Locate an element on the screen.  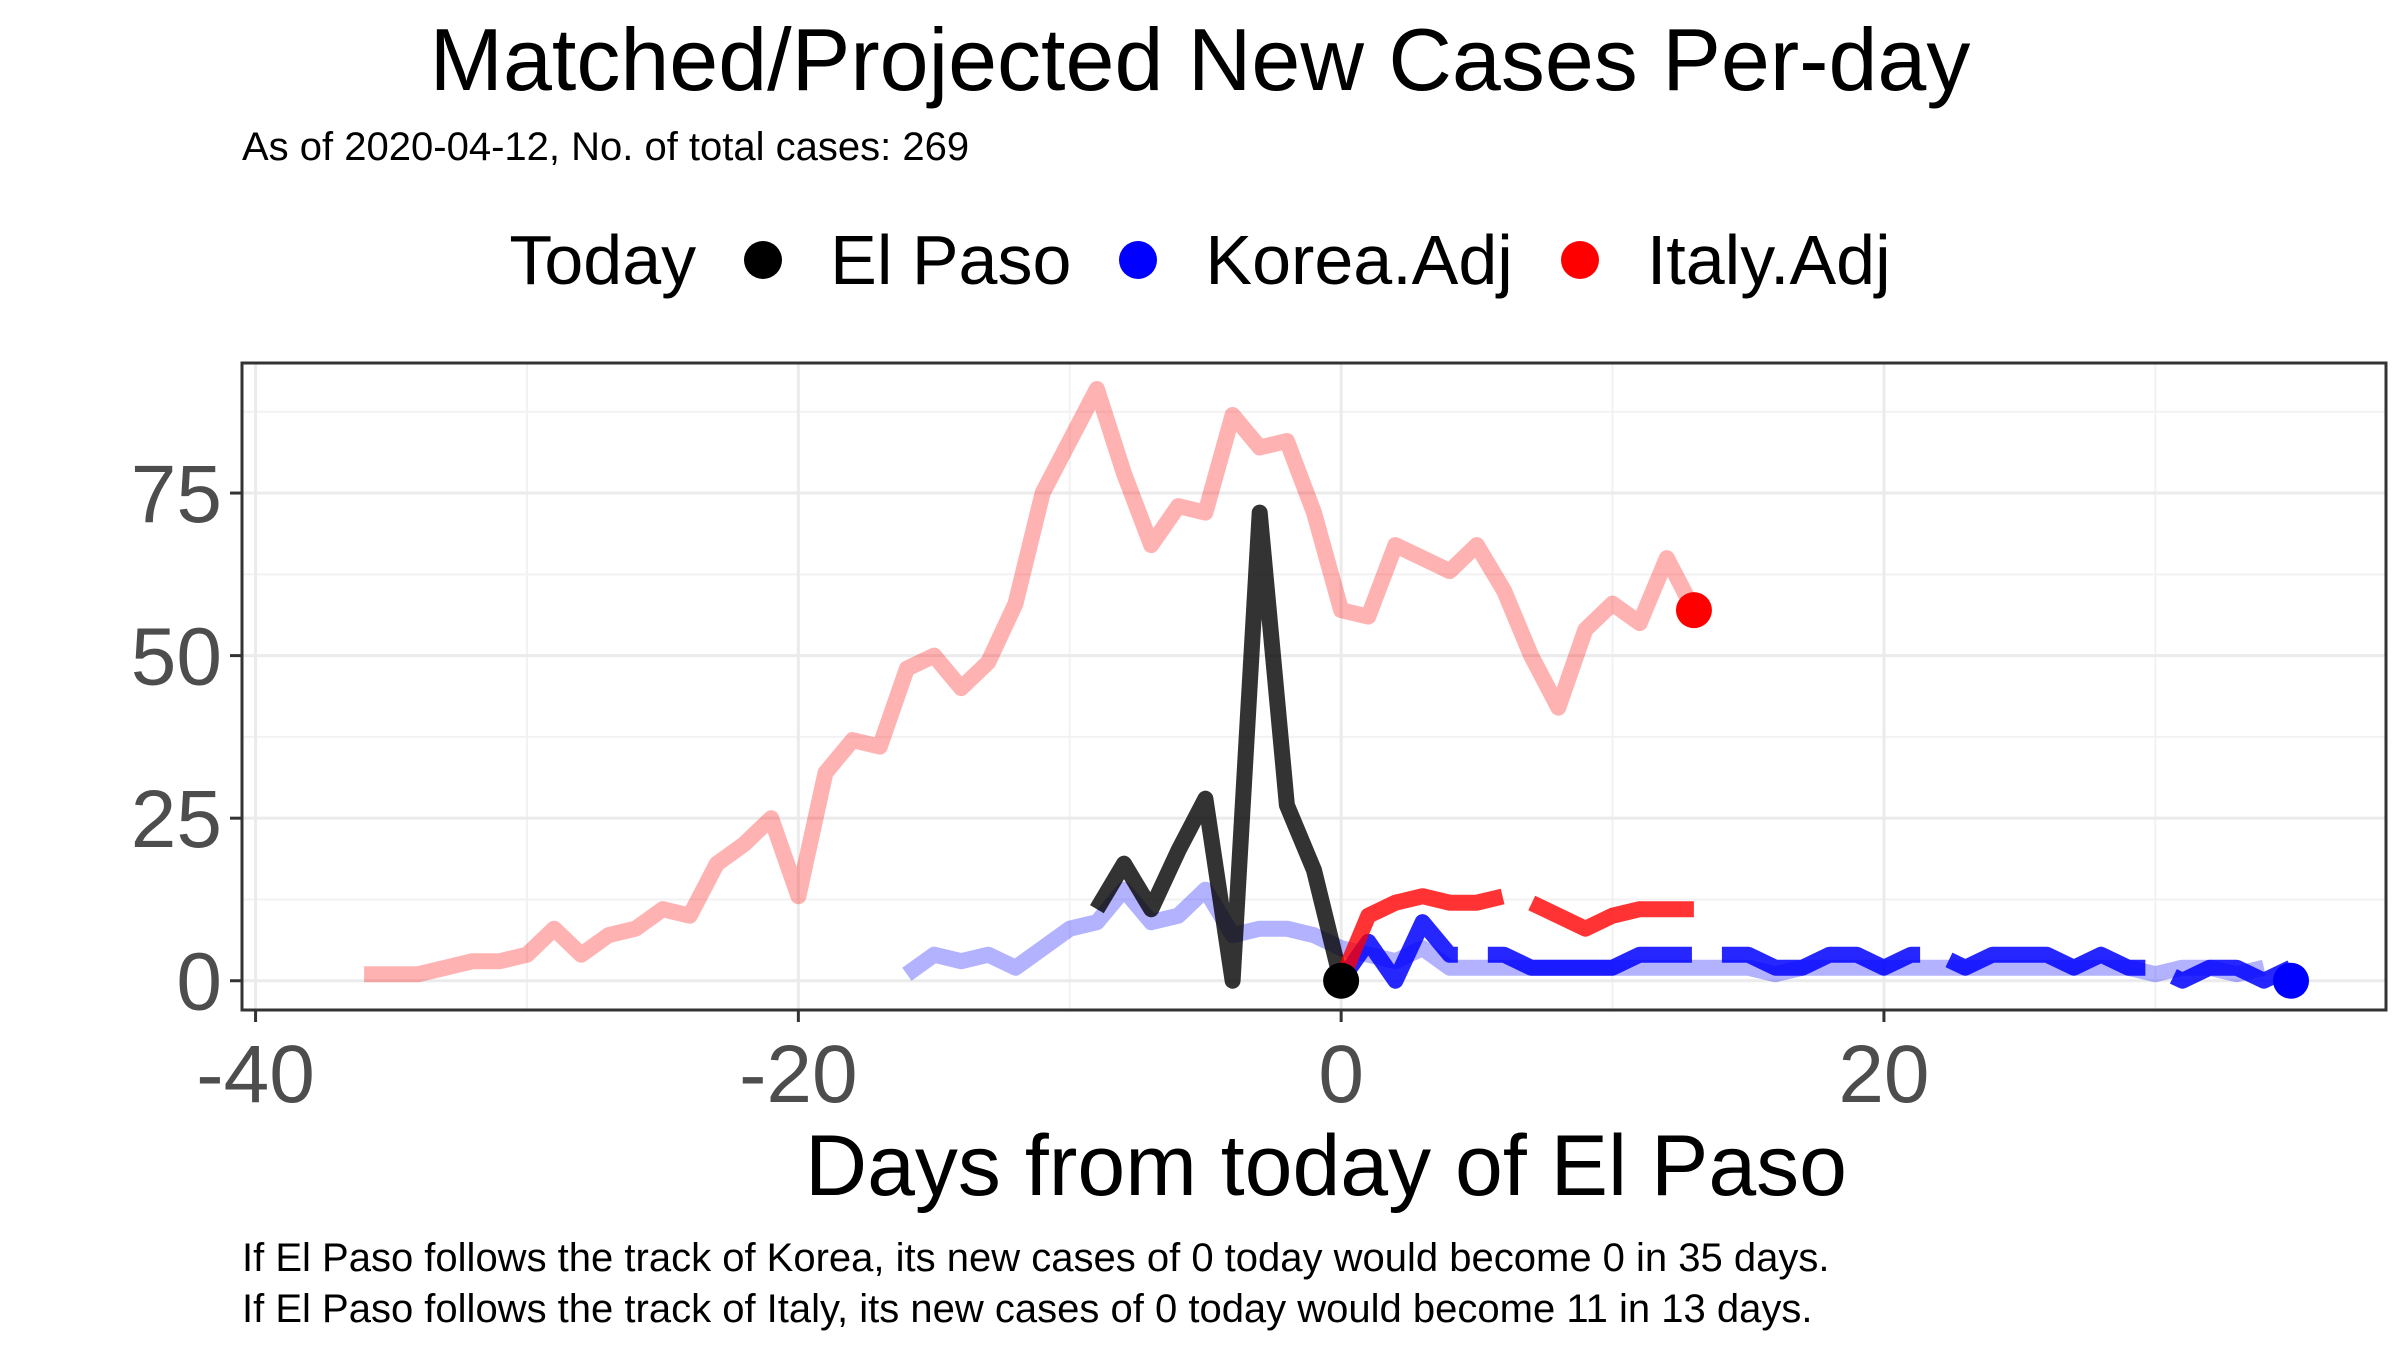
x-axis-label: Days from today of El Paso is located at coordinates (1326, 1166).